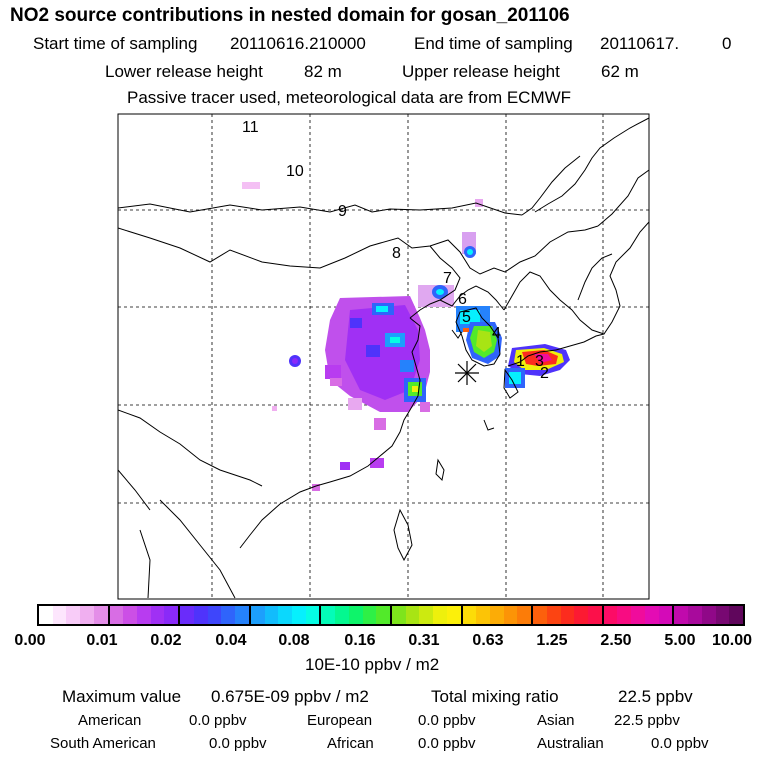  What do you see at coordinates (552, 640) in the screenshot?
I see `colorbar-tick: 1.25` at bounding box center [552, 640].